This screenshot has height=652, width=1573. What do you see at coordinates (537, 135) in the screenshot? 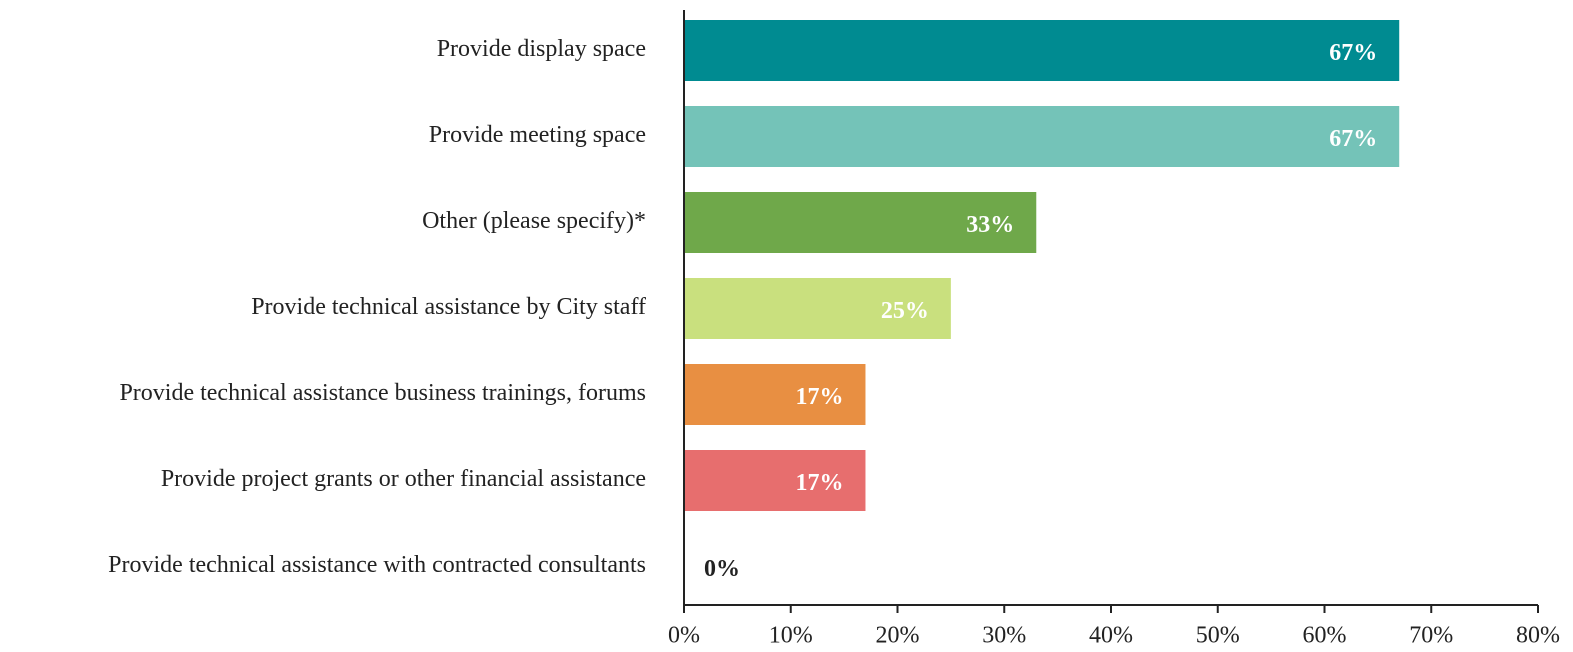
I see `category-label: Provide meeting space` at bounding box center [537, 135].